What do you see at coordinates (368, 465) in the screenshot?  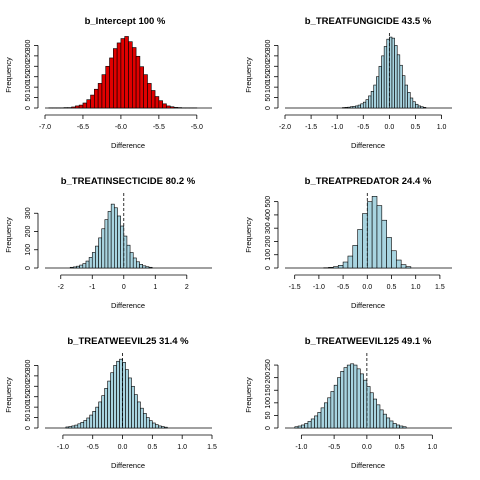 I see `x-axis-label: Difference` at bounding box center [368, 465].